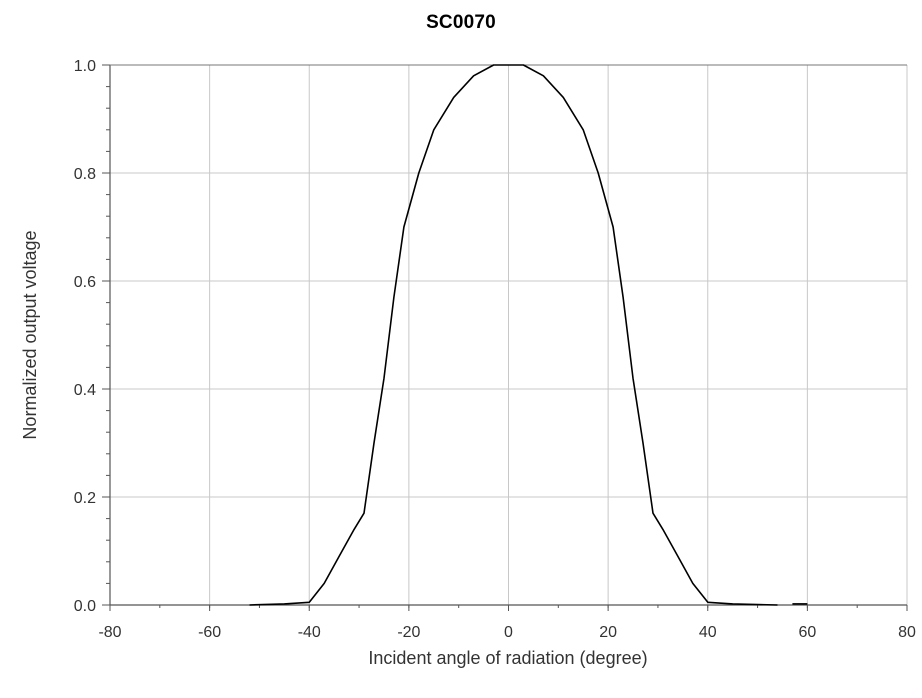 The width and height of the screenshot is (922, 698). I want to click on x-tick-label: 80, so click(907, 632).